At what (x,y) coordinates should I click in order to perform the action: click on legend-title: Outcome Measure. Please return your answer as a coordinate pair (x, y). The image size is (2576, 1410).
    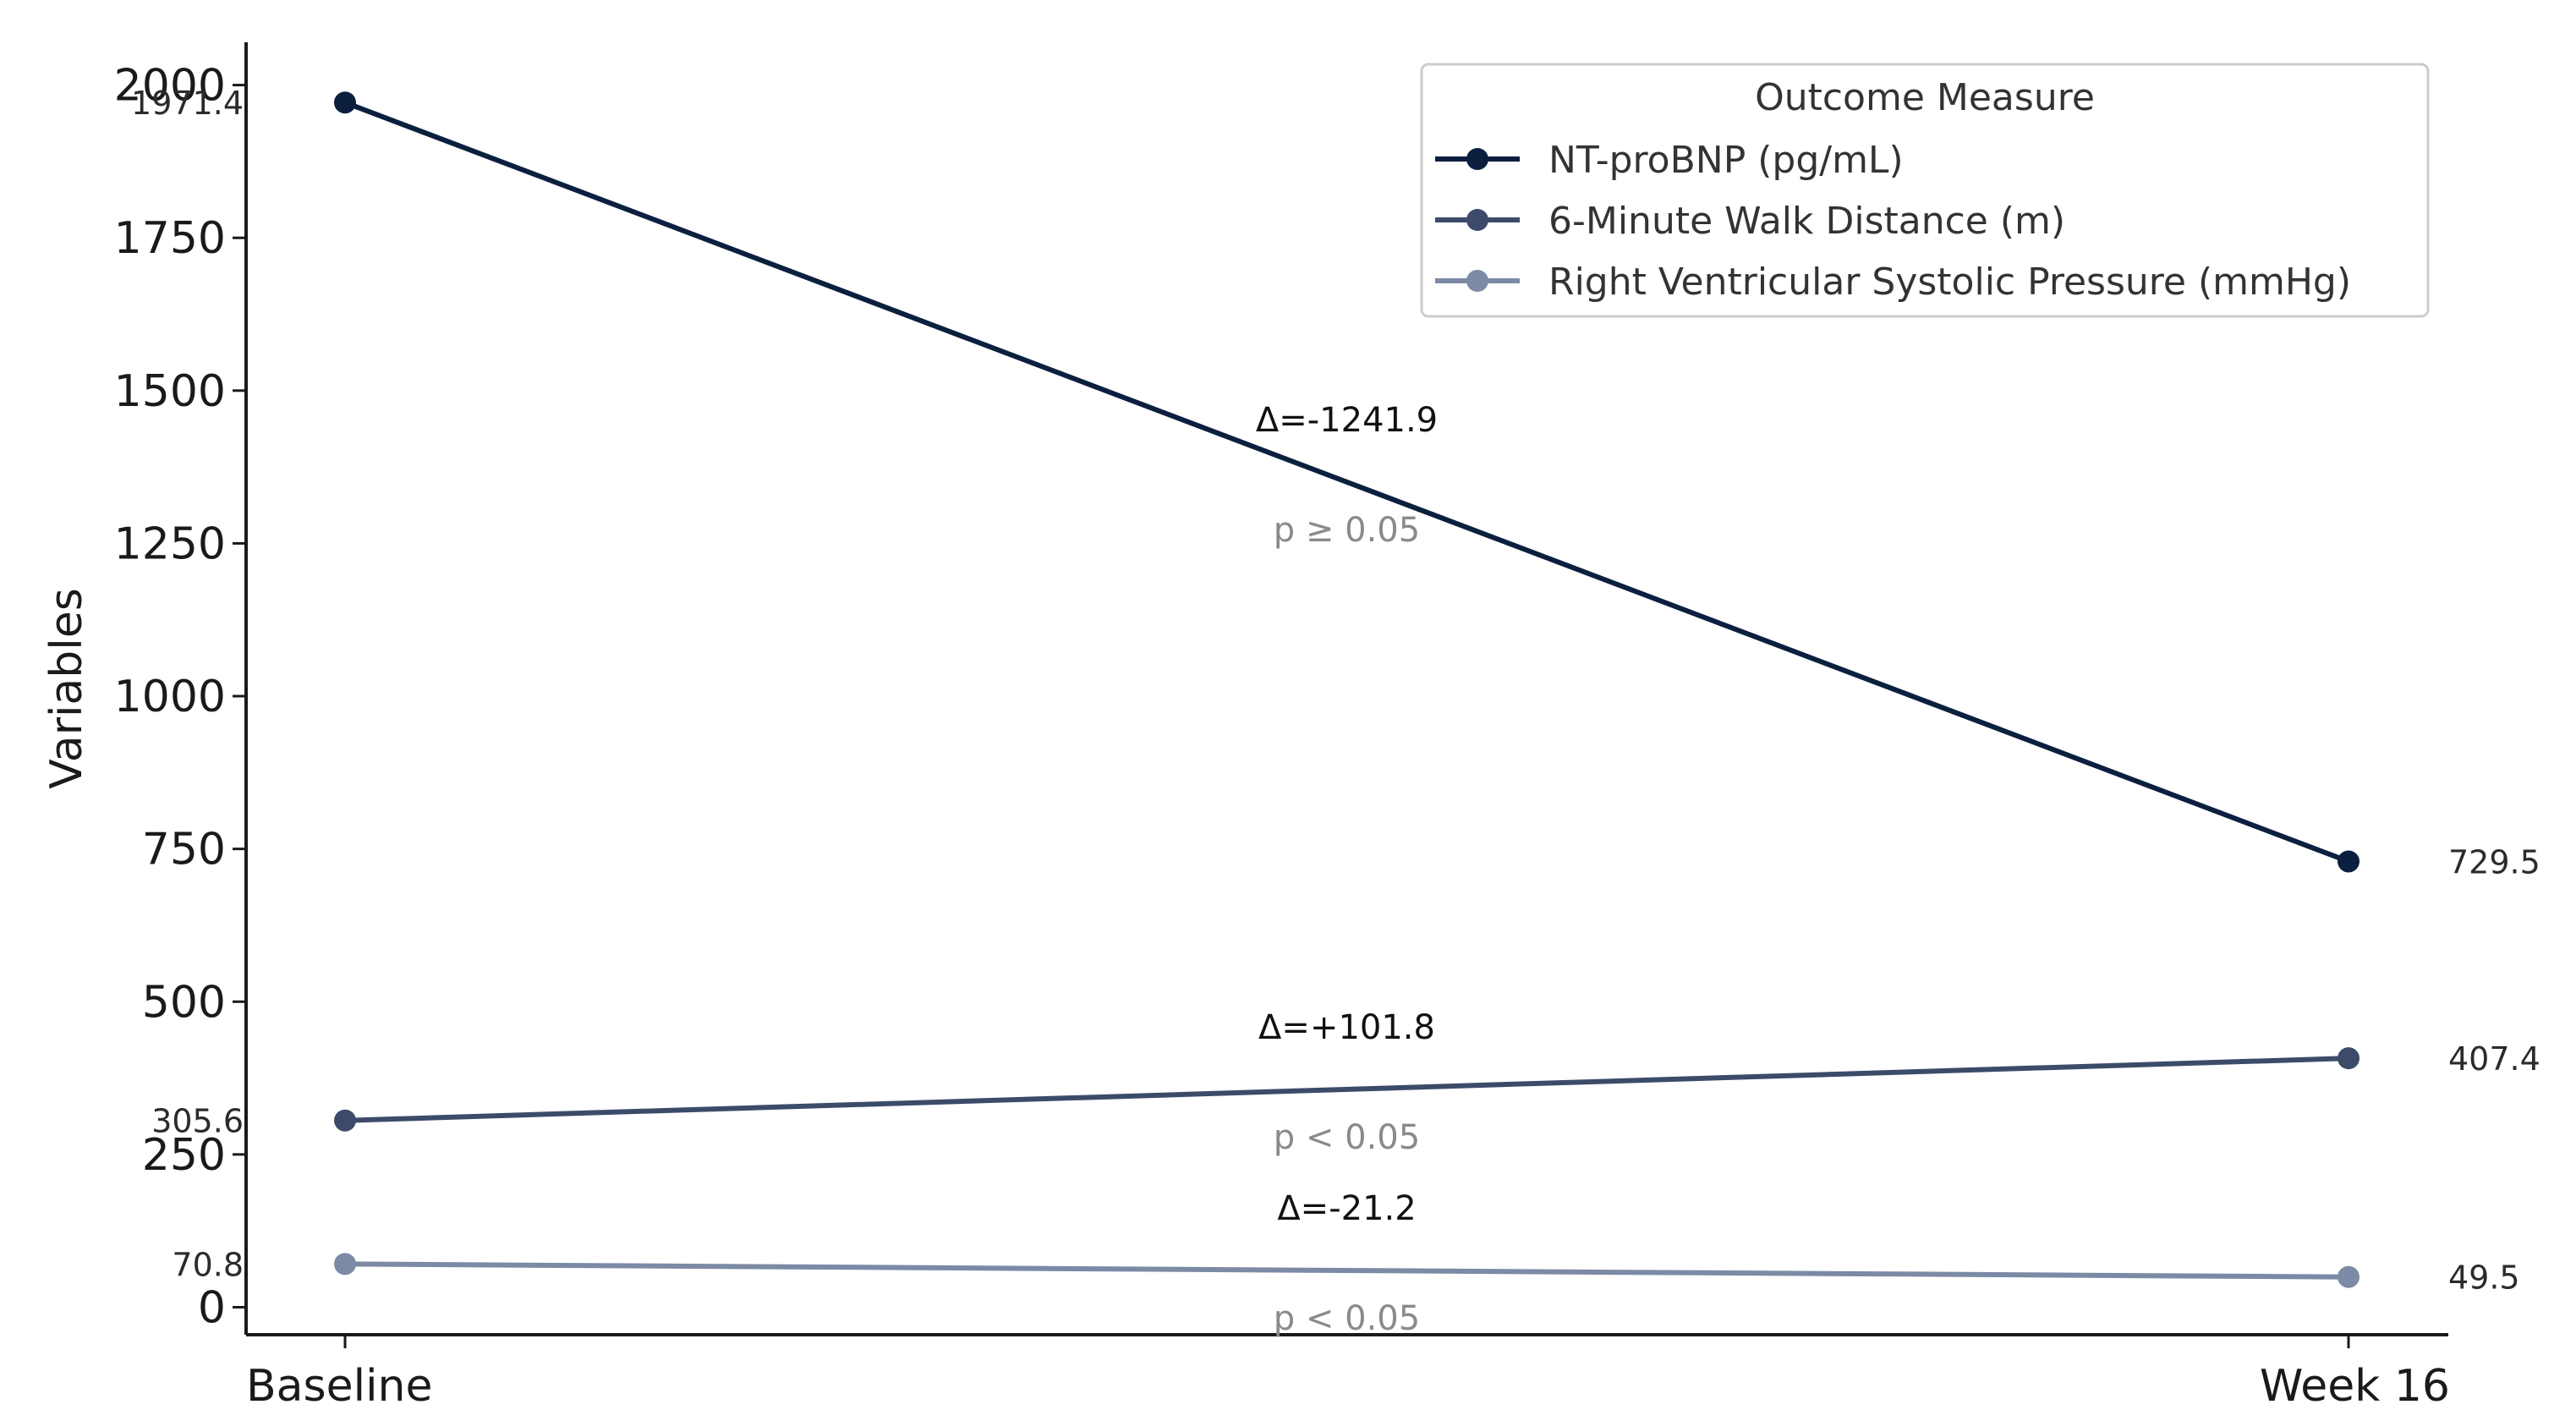
    Looking at the image, I should click on (1925, 97).